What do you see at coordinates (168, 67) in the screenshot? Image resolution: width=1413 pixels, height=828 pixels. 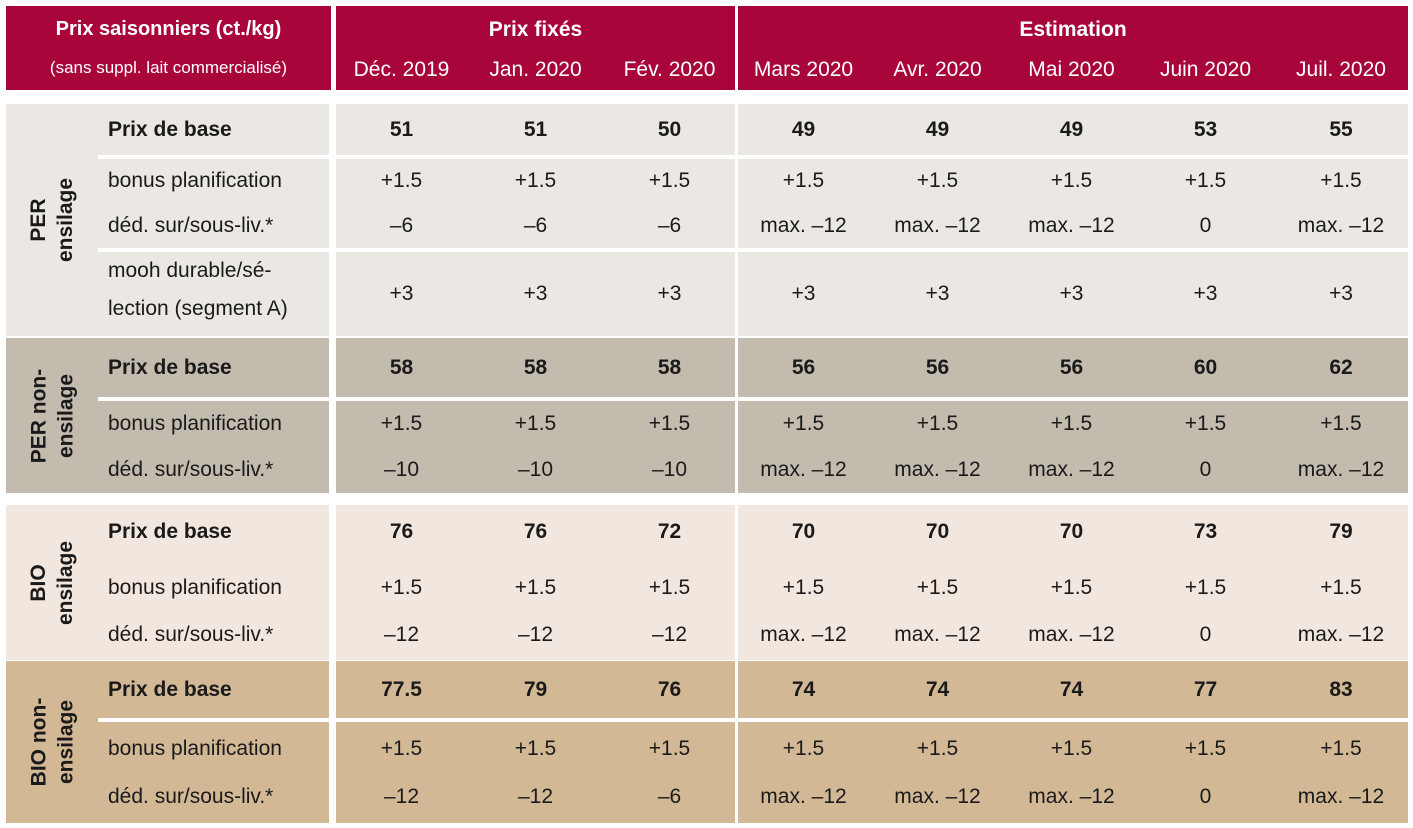 I see `header-subtitle: (sans suppl. lait commercialisé)` at bounding box center [168, 67].